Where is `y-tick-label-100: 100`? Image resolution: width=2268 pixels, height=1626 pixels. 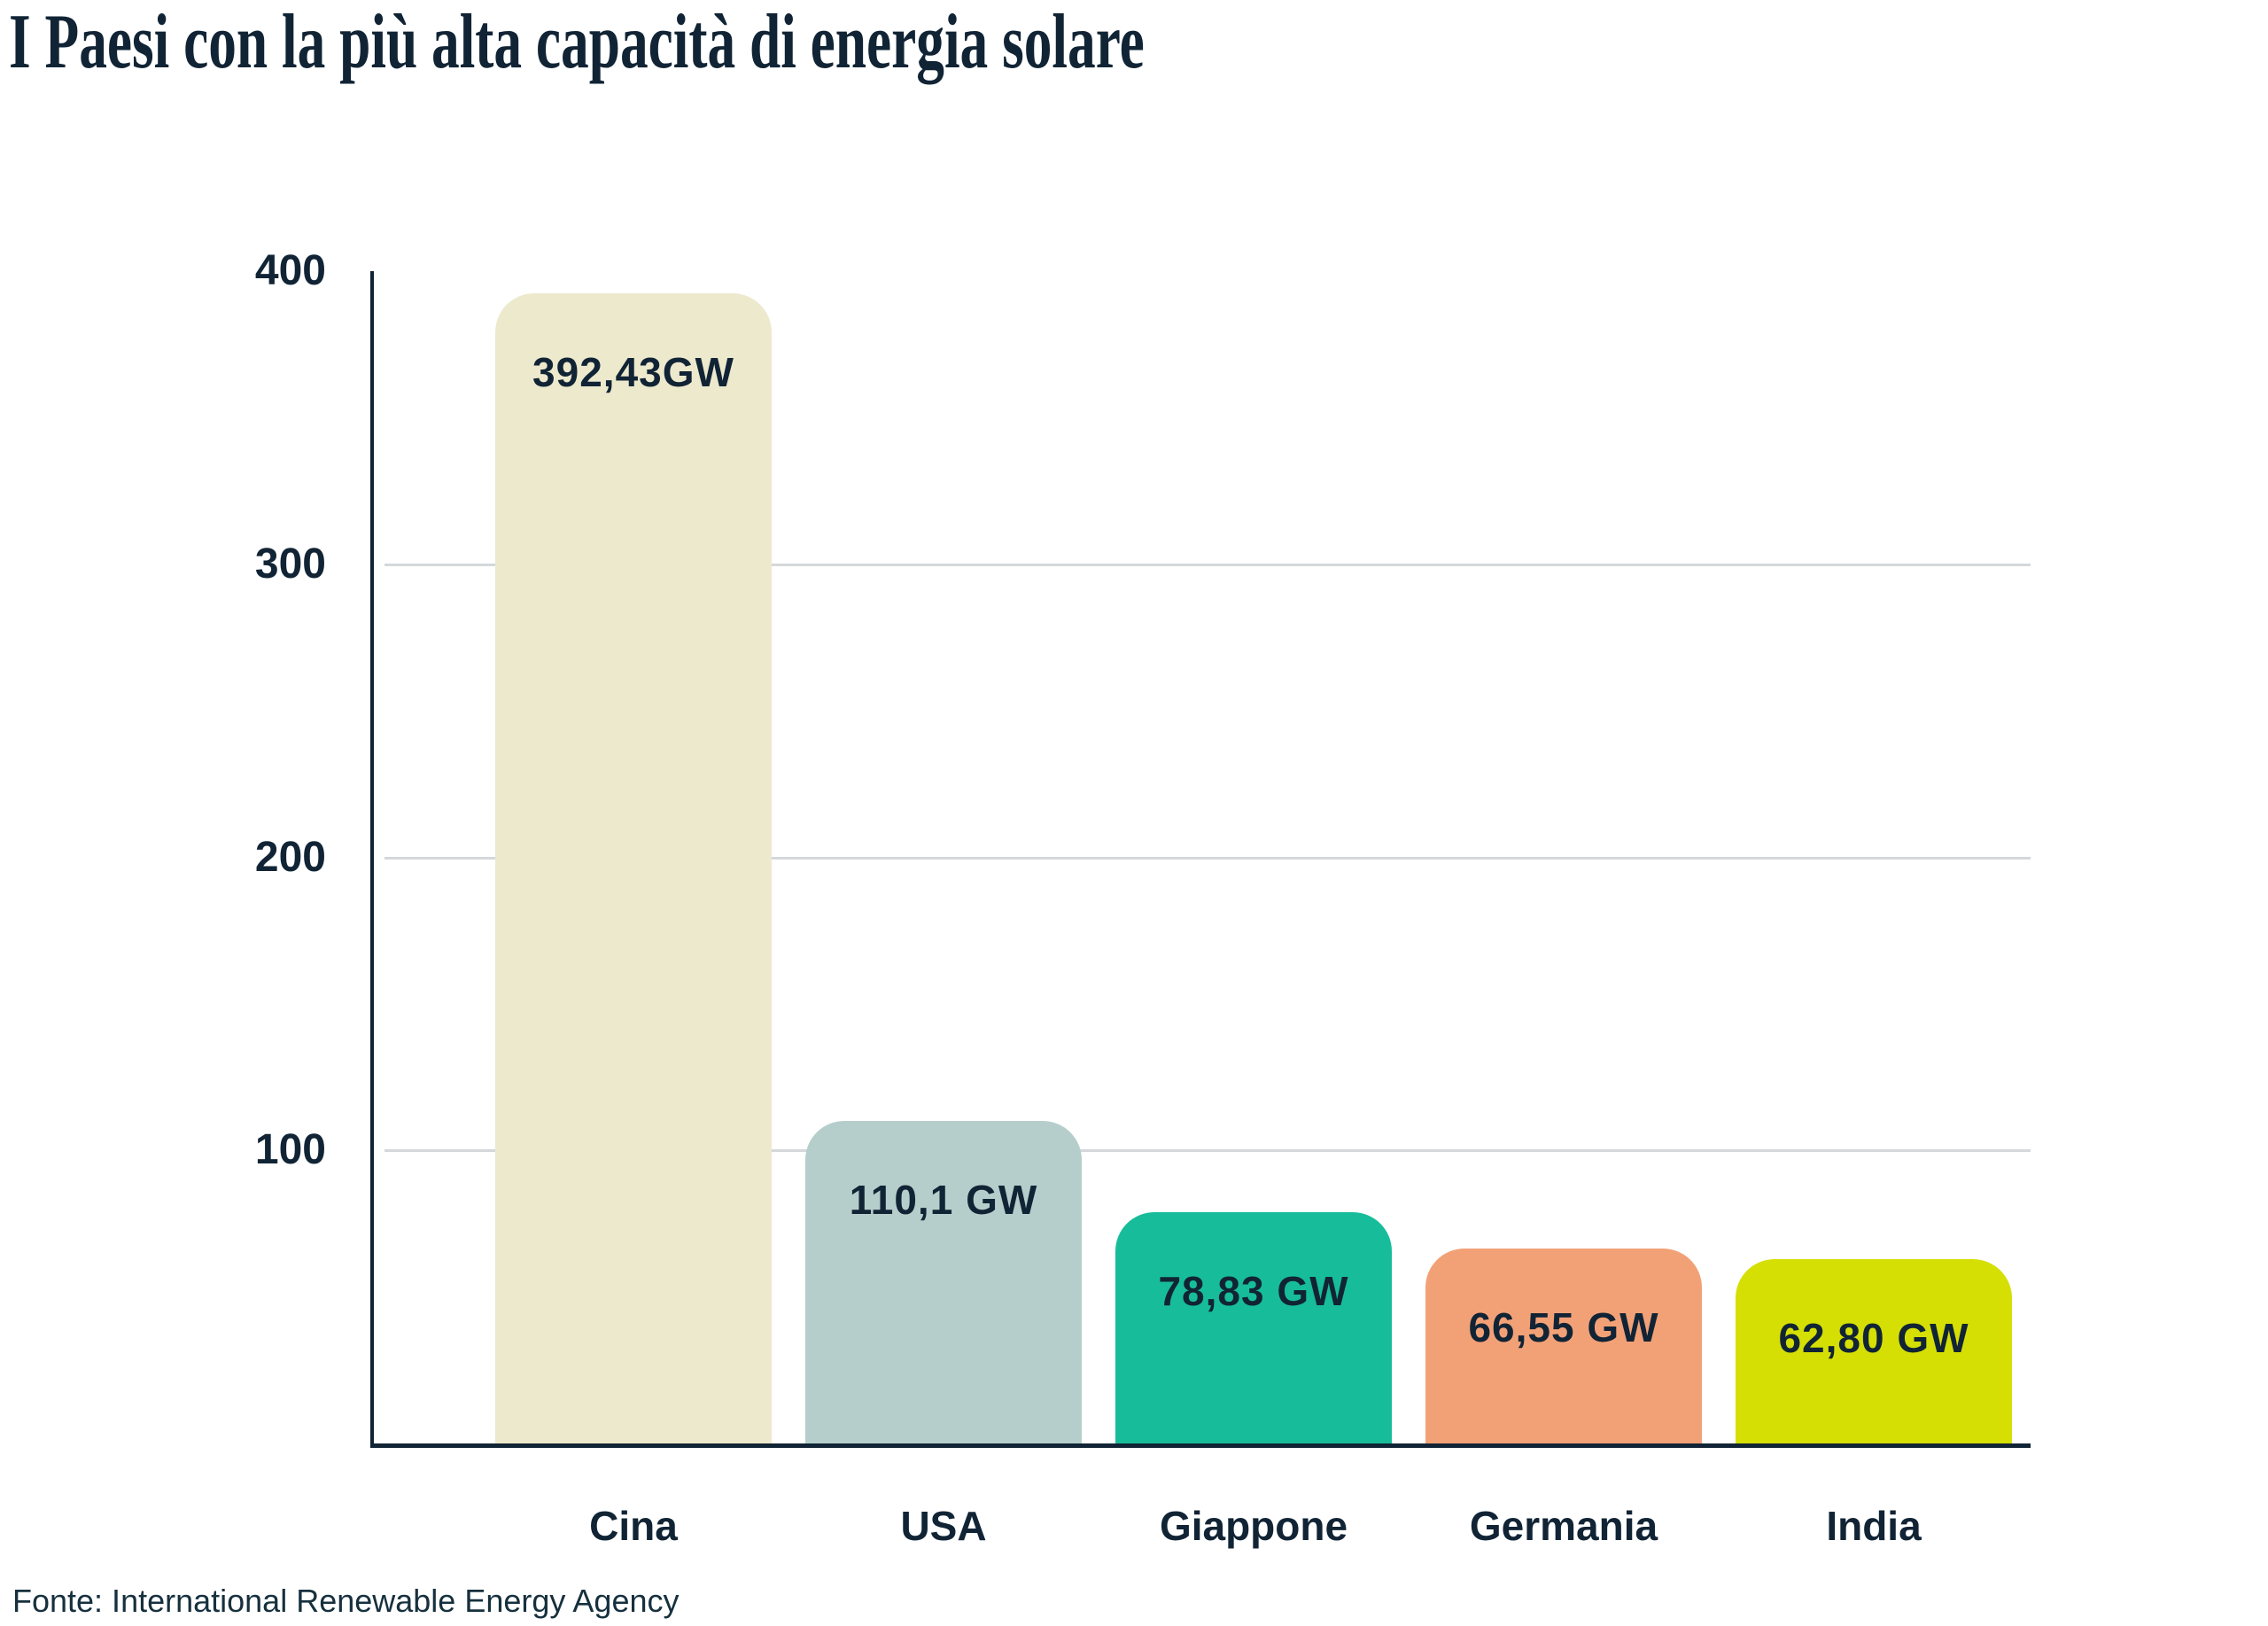 y-tick-label-100: 100 is located at coordinates (290, 1150).